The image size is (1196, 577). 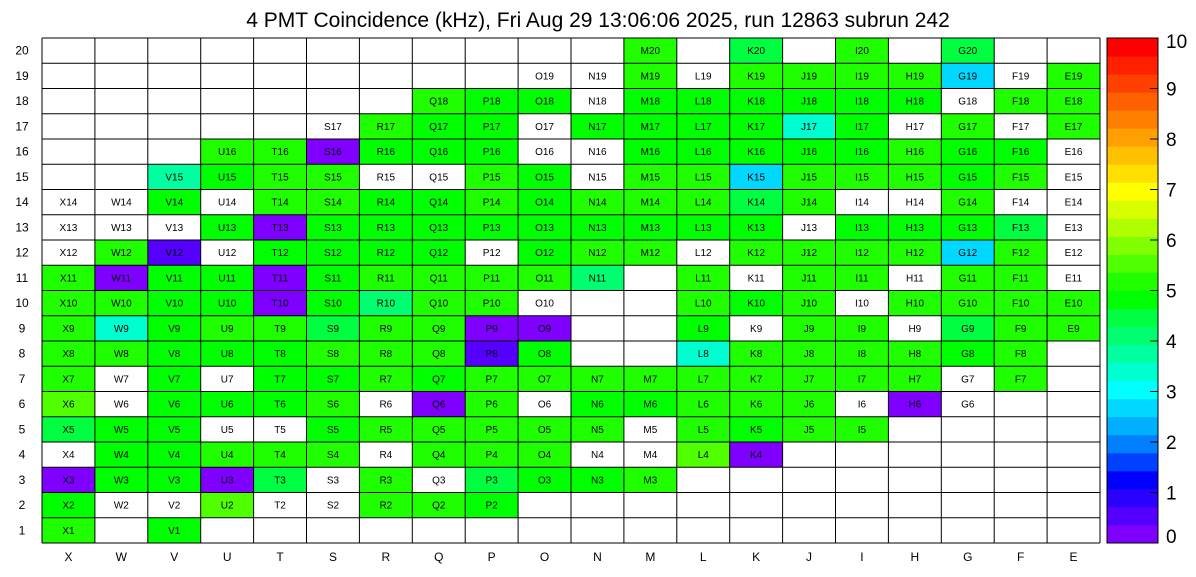 I want to click on cell-label-M12: M12, so click(x=651, y=253).